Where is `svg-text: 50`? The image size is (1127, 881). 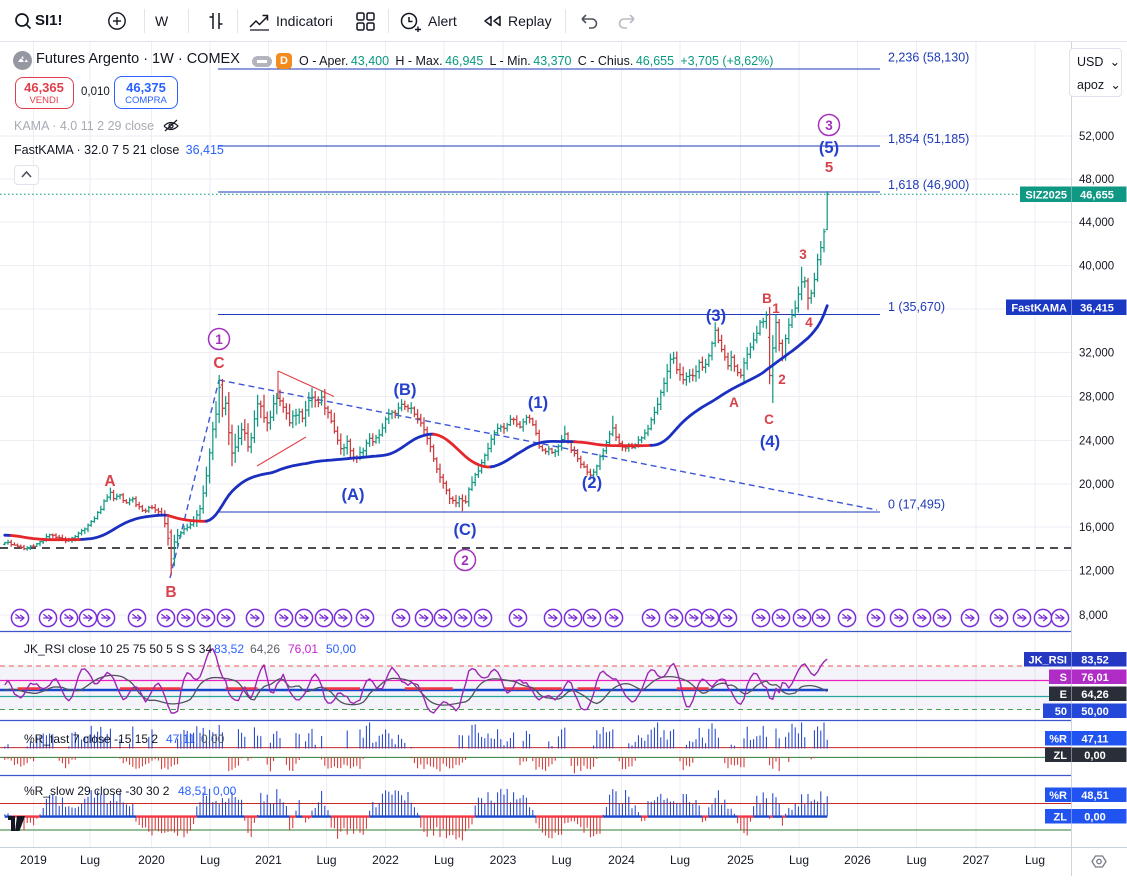 svg-text: 50 is located at coordinates (1061, 712).